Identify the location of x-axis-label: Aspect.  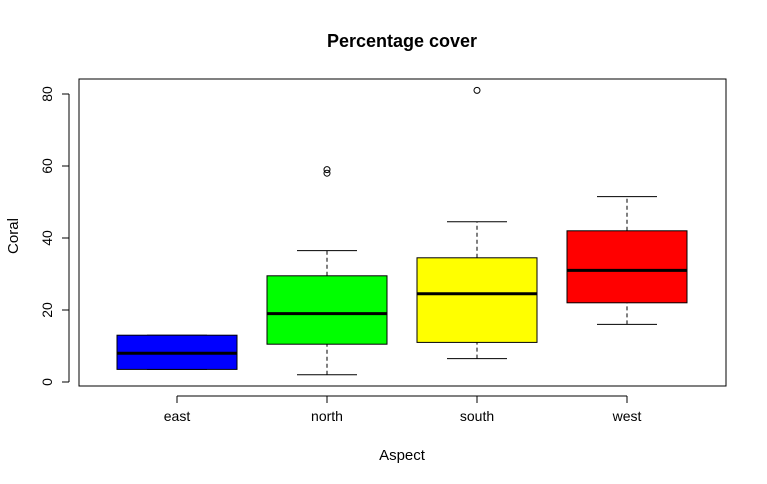
(402, 455).